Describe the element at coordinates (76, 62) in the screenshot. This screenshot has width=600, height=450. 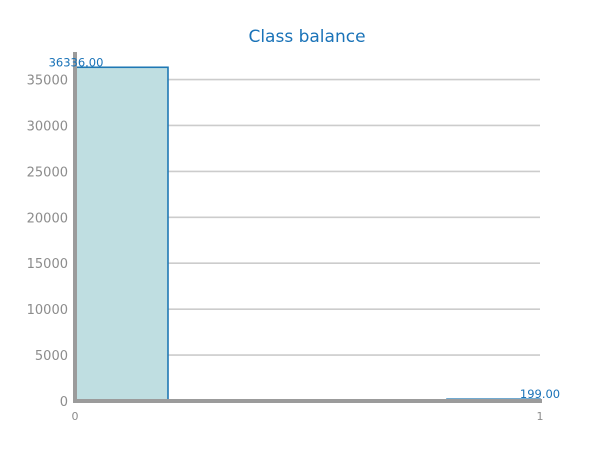
I see `data-label-0: 36336.00` at that location.